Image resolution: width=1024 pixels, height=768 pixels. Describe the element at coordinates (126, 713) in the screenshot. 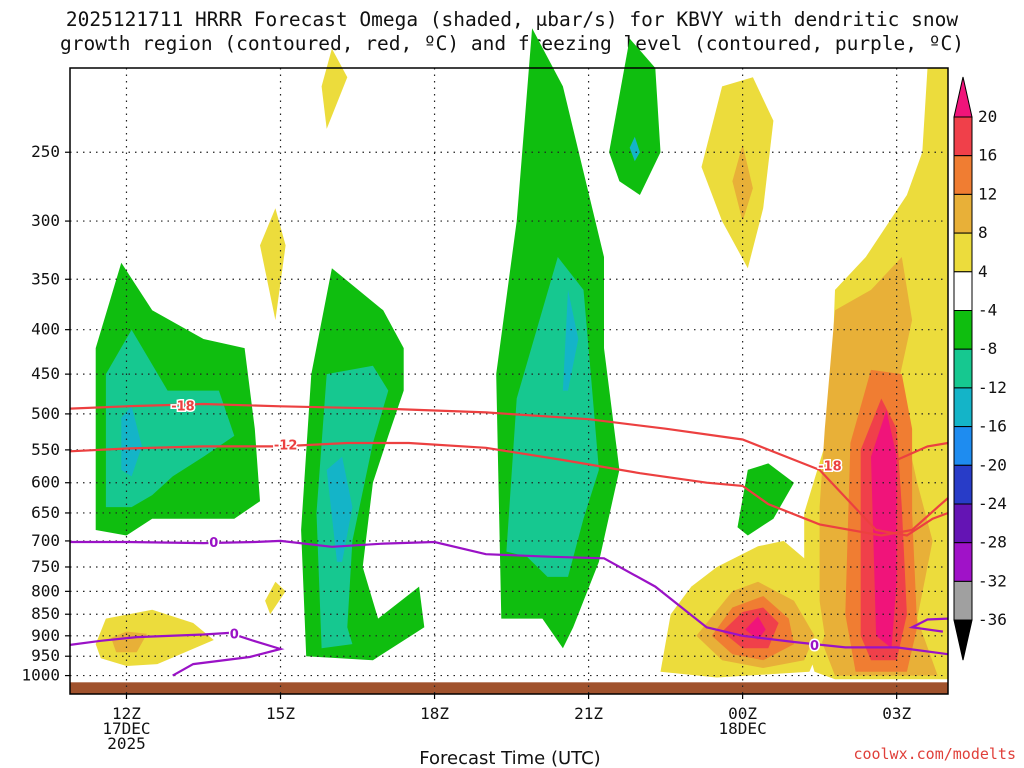

I see `x-tick-label: 12Z` at that location.